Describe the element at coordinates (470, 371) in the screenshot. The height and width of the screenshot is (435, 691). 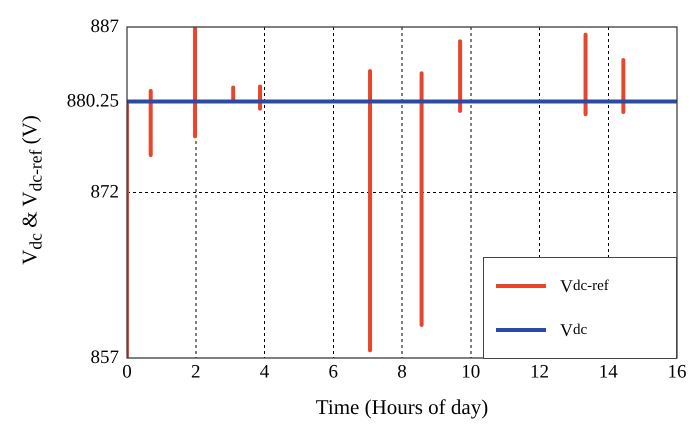
I see `x-tick-label: 10` at that location.